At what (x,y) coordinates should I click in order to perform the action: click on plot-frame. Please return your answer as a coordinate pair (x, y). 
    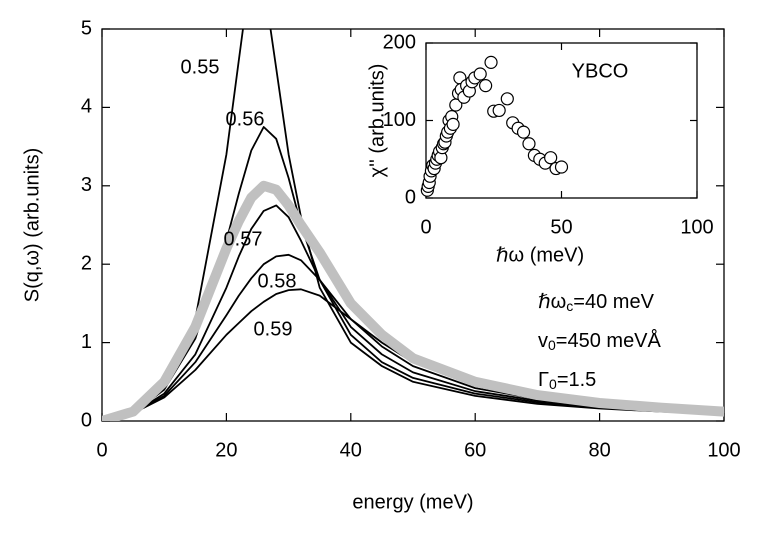
    Looking at the image, I should click on (561, 120).